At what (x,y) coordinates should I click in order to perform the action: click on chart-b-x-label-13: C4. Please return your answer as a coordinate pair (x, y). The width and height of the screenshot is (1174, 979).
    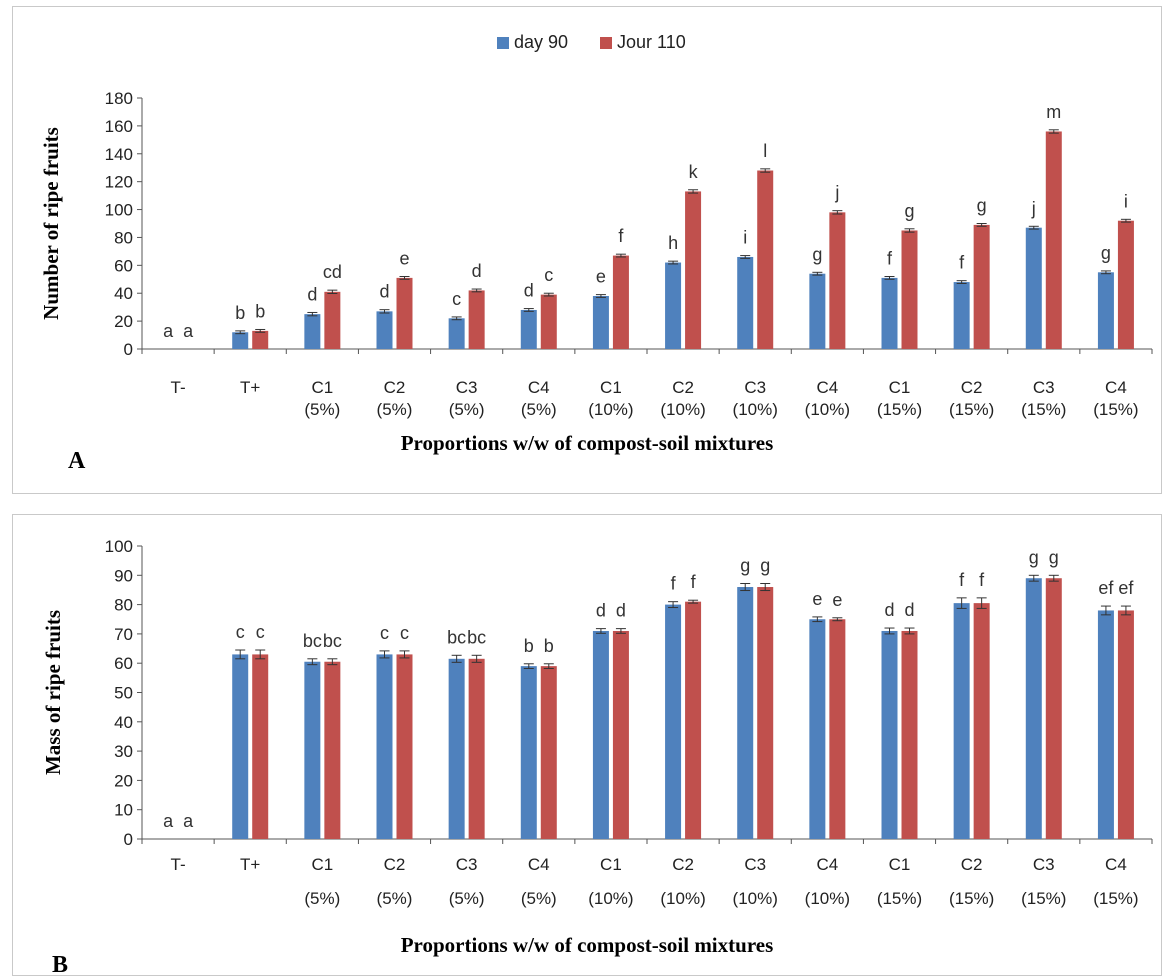
    Looking at the image, I should click on (1116, 864).